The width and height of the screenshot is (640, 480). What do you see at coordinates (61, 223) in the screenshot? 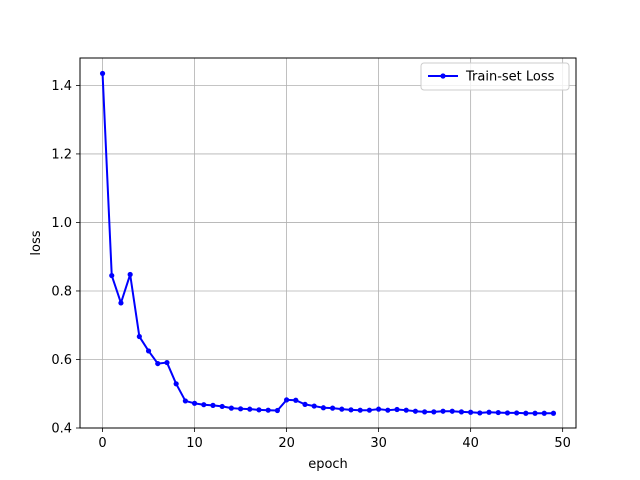
I see `y-tick-label: 1.0` at bounding box center [61, 223].